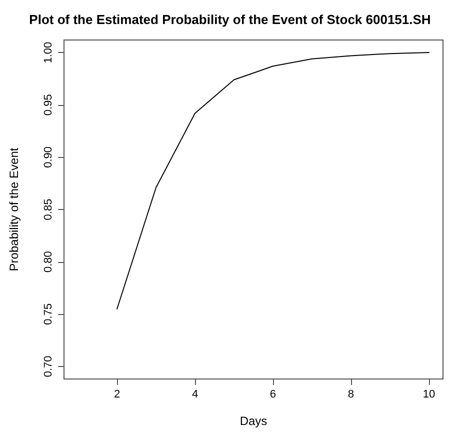 Image resolution: width=460 pixels, height=437 pixels. Describe the element at coordinates (195, 394) in the screenshot. I see `x-tick-label: 4` at that location.